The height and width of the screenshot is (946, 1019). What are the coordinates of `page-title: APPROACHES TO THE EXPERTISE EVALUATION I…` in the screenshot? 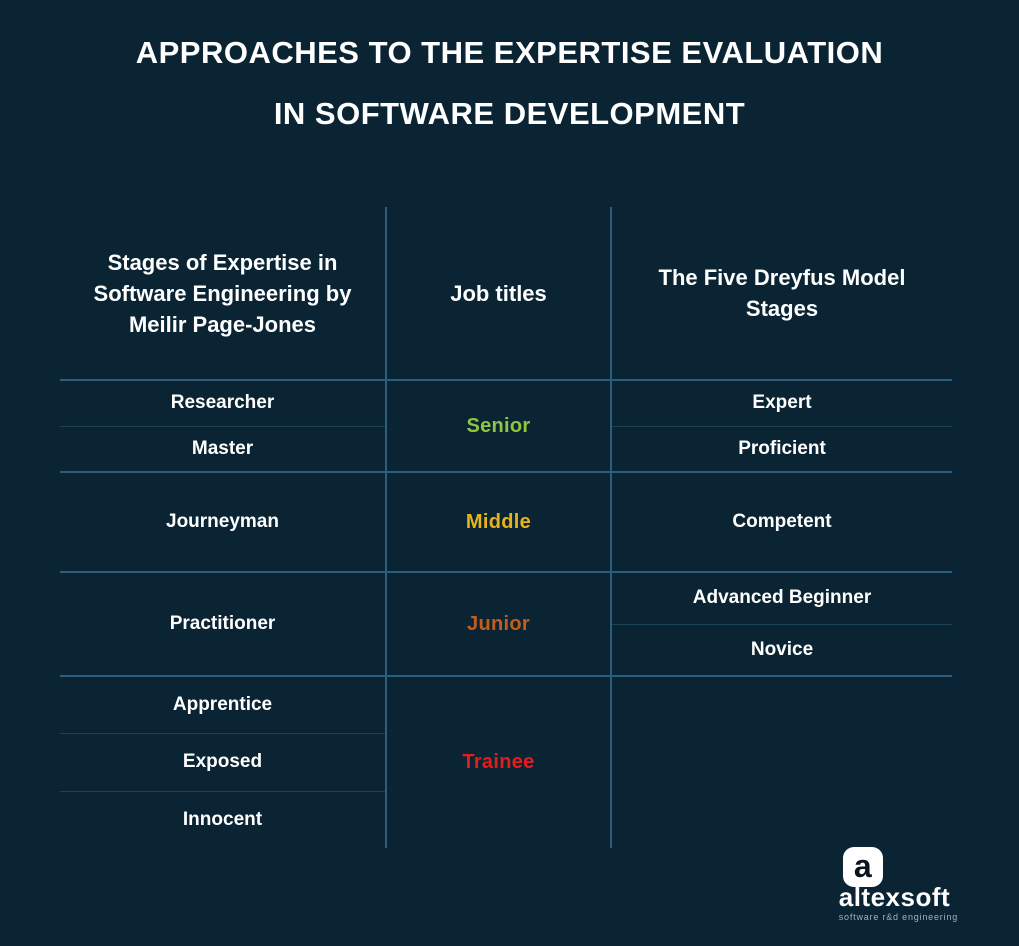 It's located at (509, 83).